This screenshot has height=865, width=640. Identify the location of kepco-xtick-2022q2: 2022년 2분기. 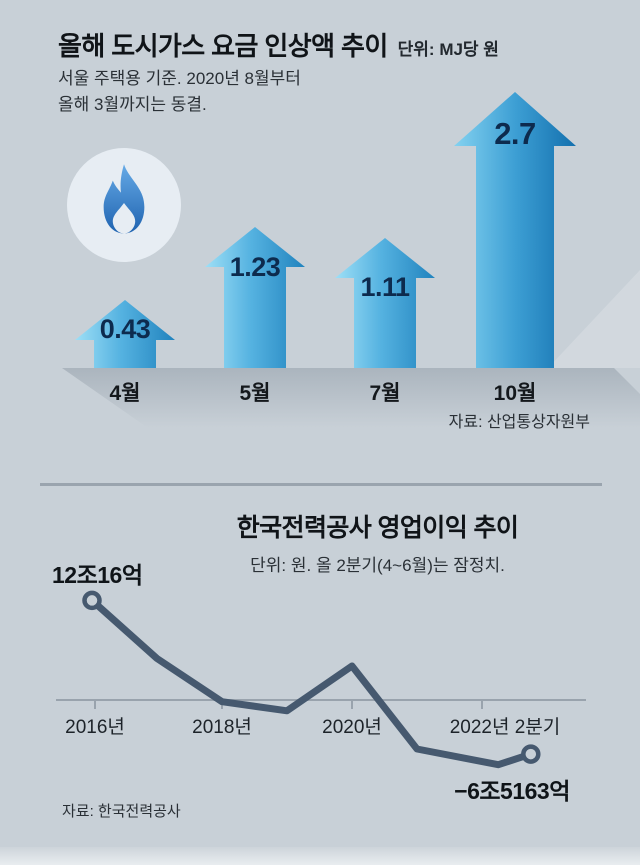
(505, 727).